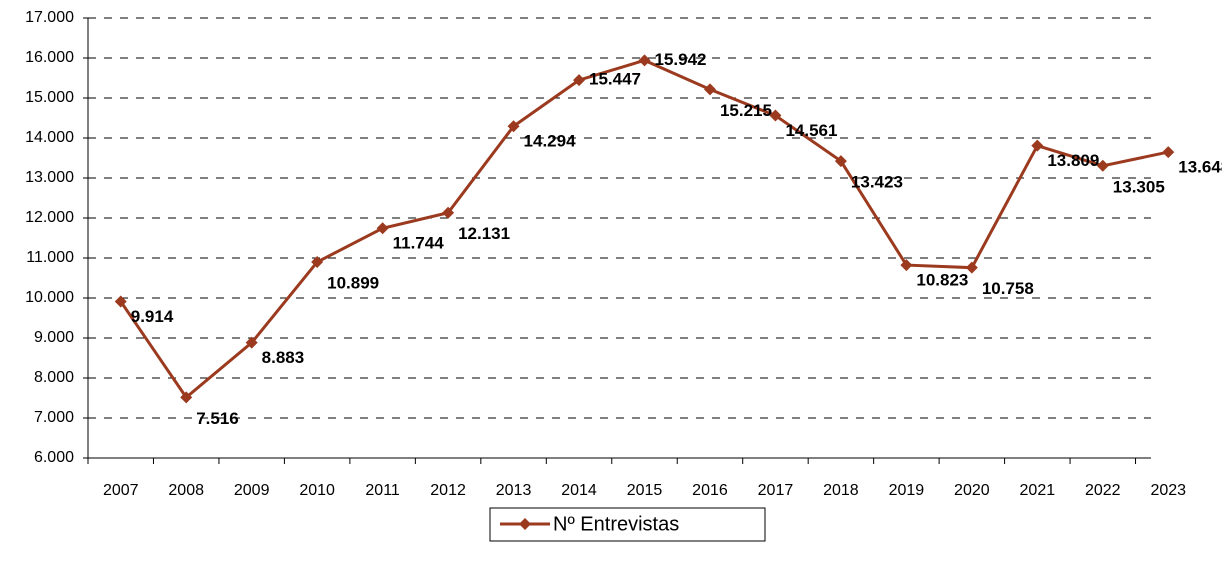 This screenshot has width=1222, height=568. What do you see at coordinates (514, 490) in the screenshot?
I see `x-tick-label: 2013` at bounding box center [514, 490].